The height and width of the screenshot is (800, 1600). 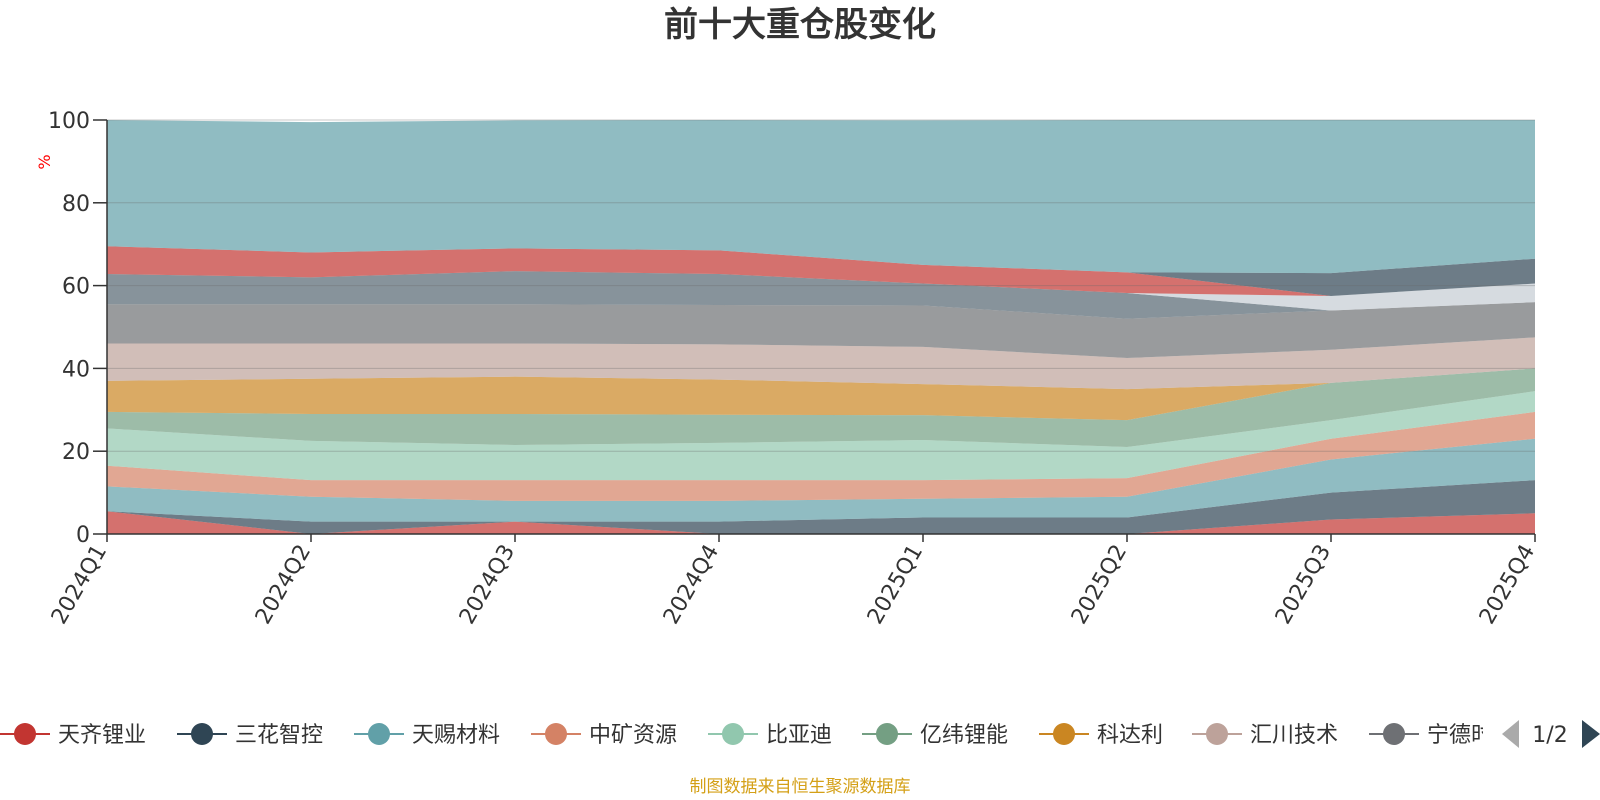 I want to click on legend-label: 中矿资源, so click(x=633, y=735).